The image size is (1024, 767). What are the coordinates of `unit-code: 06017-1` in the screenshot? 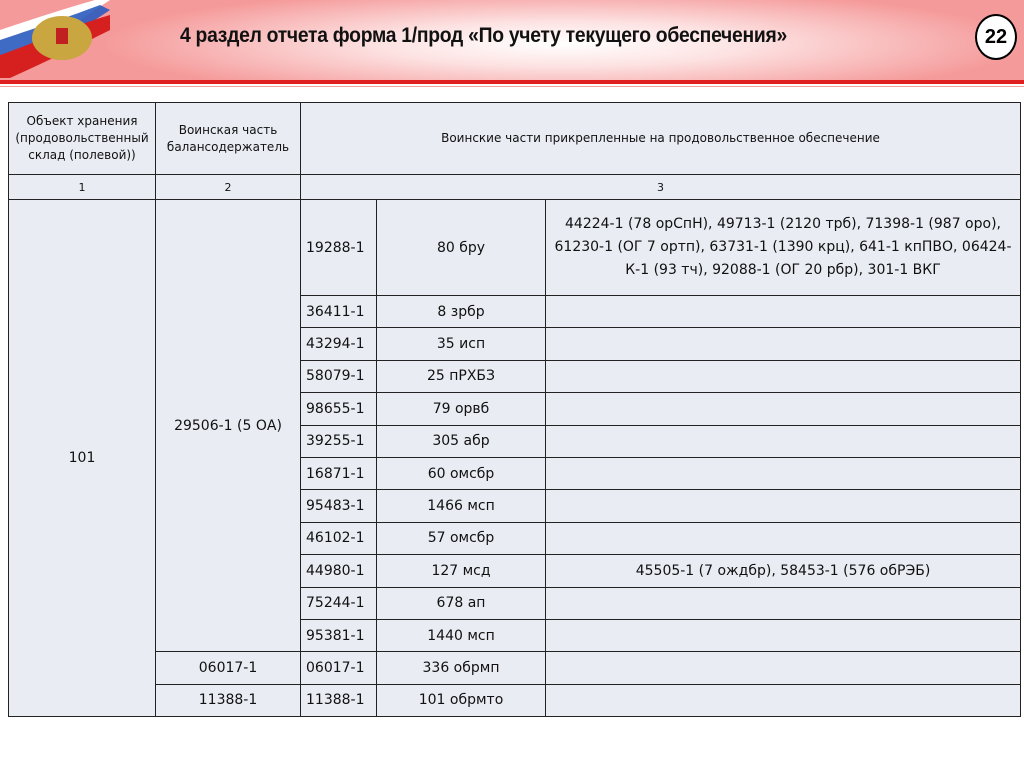 It's located at (338, 668).